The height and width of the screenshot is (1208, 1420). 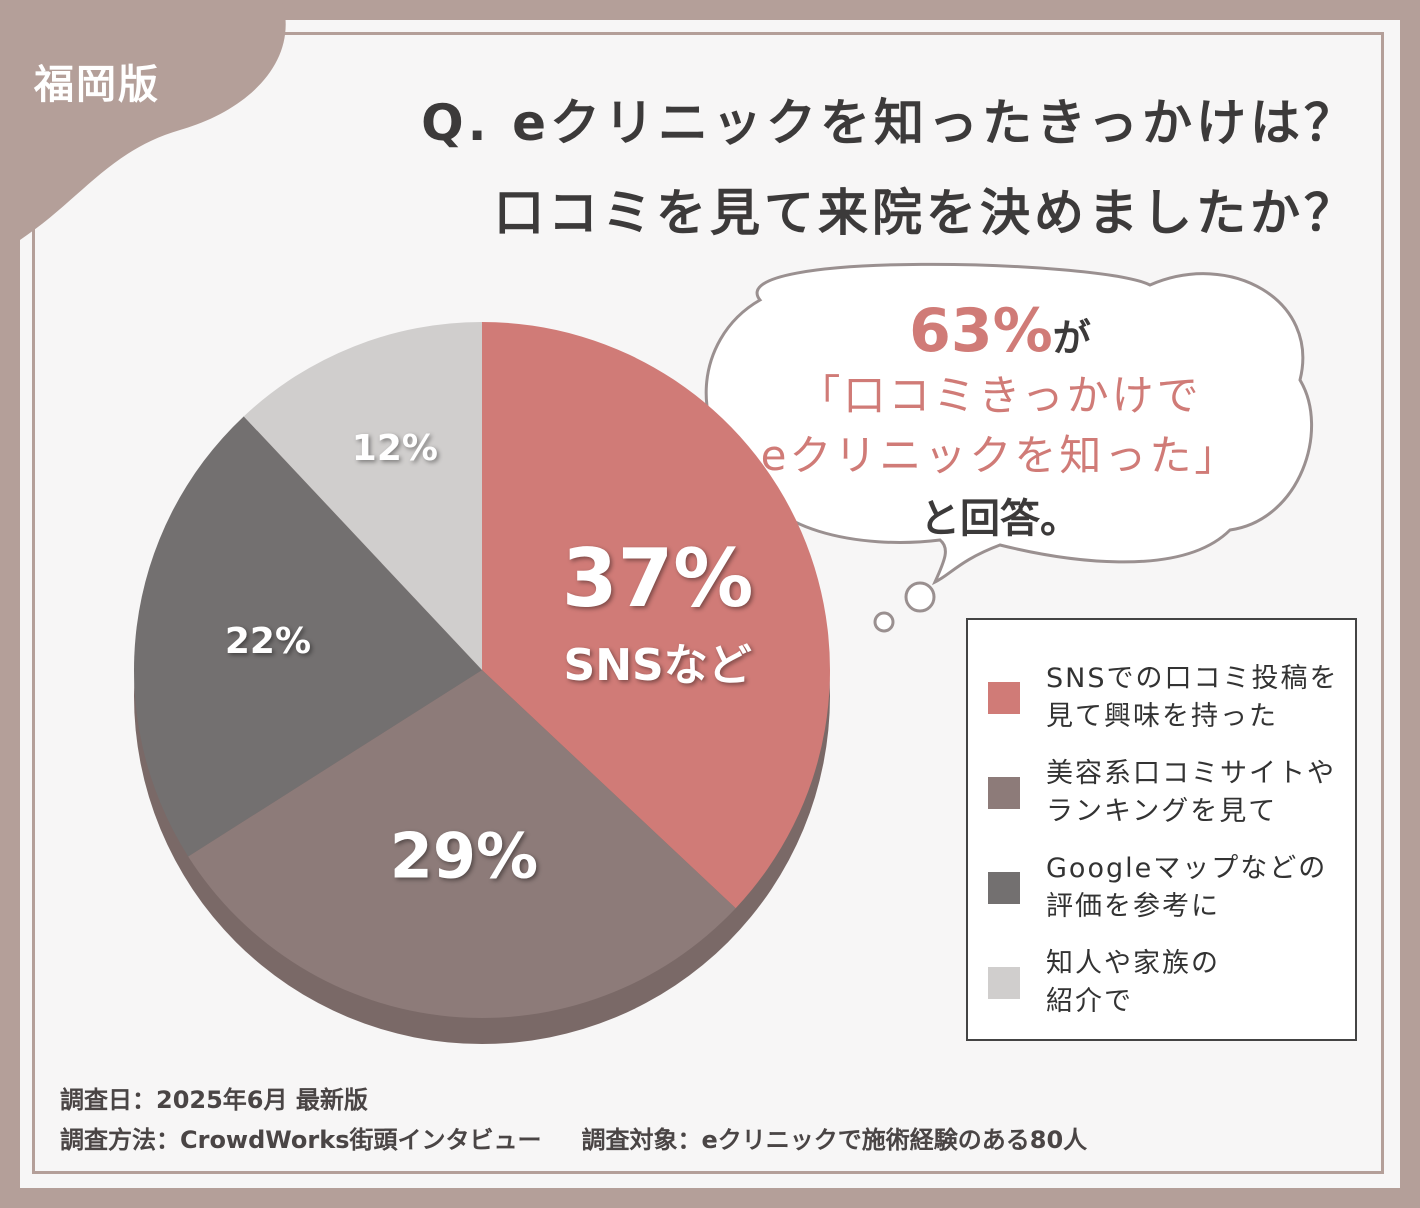 I want to click on legend-item: Googleマップなどの 評価を参考に, so click(x=1171, y=887).